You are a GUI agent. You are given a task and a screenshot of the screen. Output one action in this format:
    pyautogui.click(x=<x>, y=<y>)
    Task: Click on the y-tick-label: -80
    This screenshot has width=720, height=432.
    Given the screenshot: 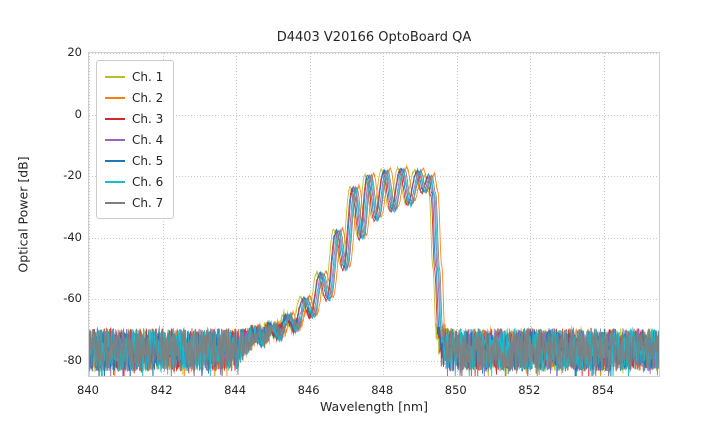 What is the action you would take?
    pyautogui.click(x=72, y=359)
    